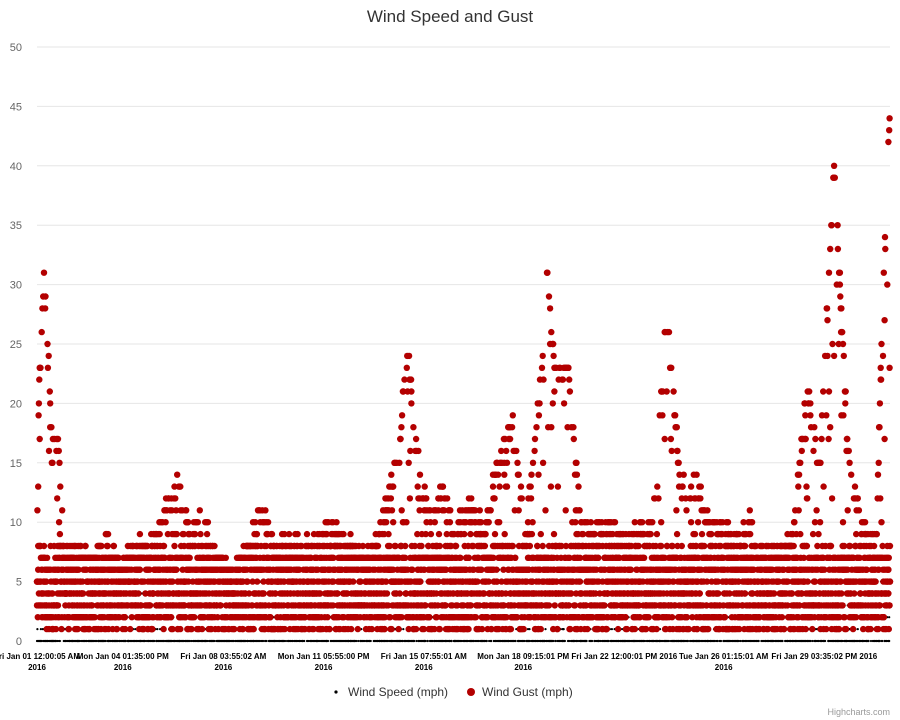 The height and width of the screenshot is (720, 900). I want to click on y-tick-label: 5, so click(19, 583).